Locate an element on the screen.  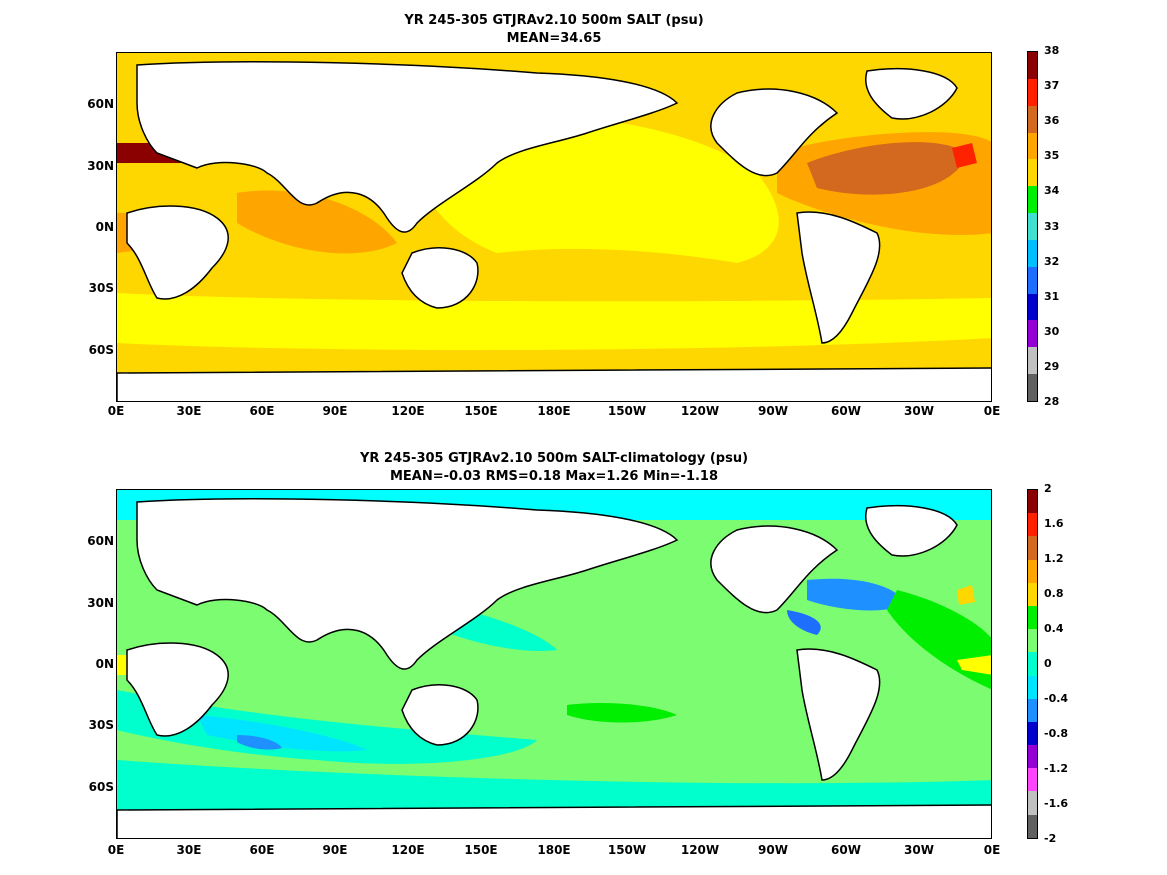
panel2-colorbar-label: 0.4 is located at coordinates (1054, 628).